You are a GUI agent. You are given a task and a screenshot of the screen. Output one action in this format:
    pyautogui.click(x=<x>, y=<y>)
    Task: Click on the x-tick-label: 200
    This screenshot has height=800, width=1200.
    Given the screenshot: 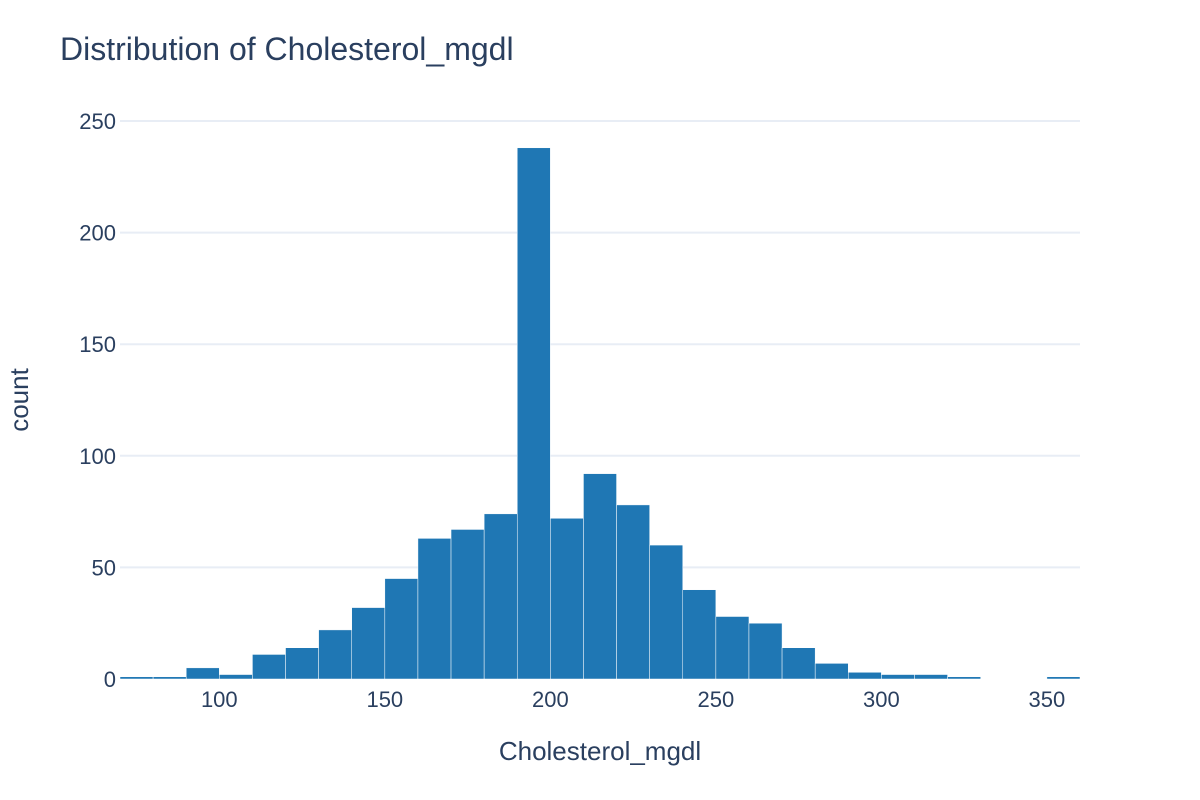 What is the action you would take?
    pyautogui.click(x=550, y=699)
    